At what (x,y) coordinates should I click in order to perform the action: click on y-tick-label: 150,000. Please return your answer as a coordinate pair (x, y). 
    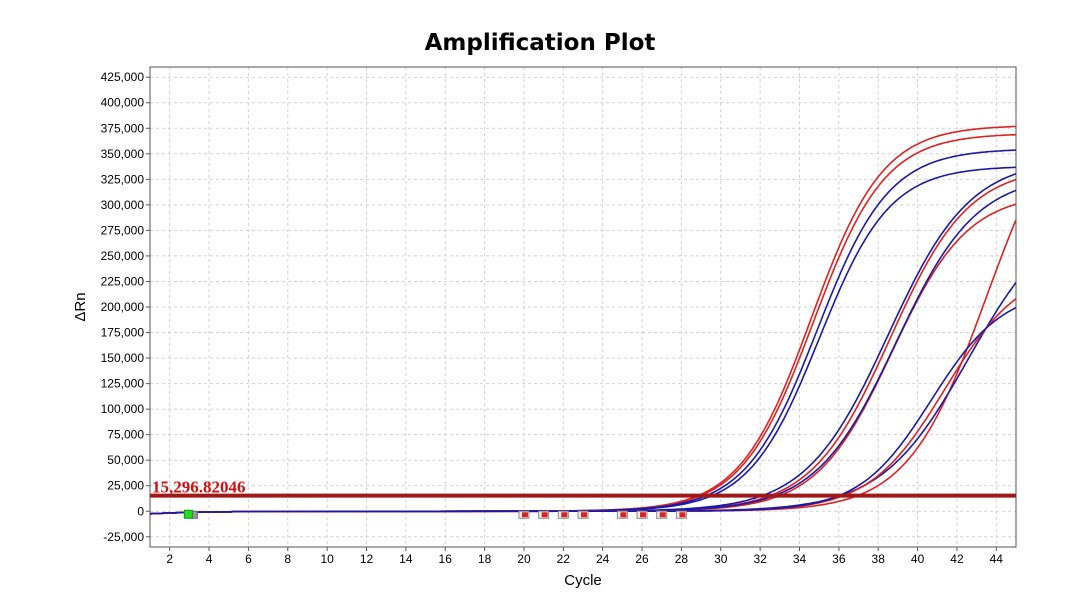
    Looking at the image, I should click on (123, 358).